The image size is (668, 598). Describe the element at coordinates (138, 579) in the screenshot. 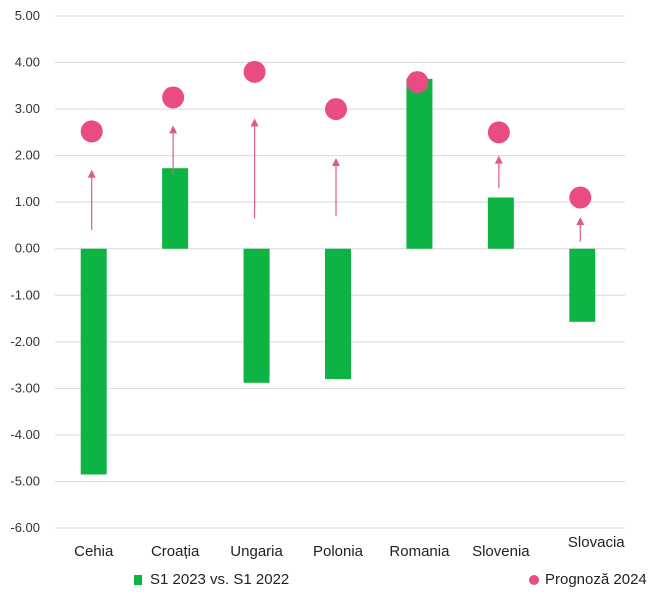

I see `legend-bar-swatch` at that location.